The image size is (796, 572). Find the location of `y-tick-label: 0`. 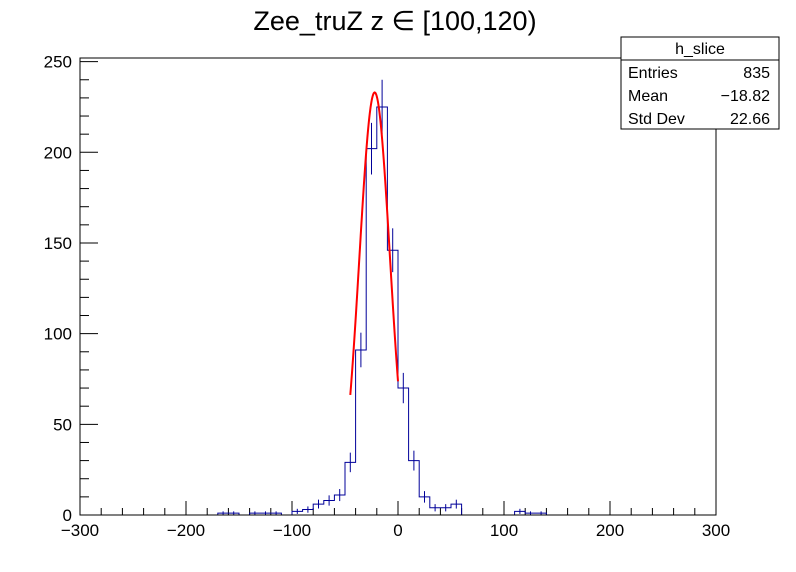

y-tick-label: 0 is located at coordinates (67, 515).